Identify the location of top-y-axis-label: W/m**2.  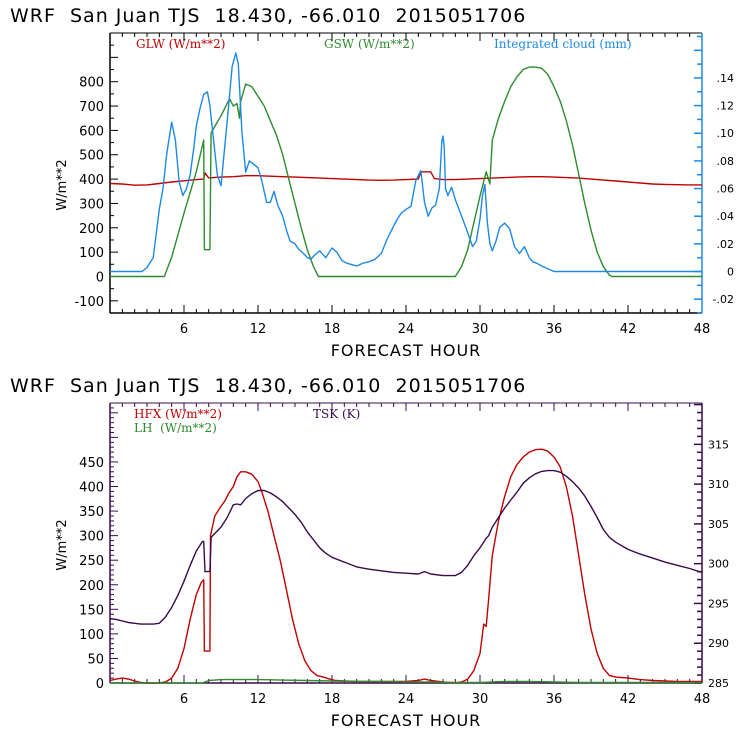
(62, 184).